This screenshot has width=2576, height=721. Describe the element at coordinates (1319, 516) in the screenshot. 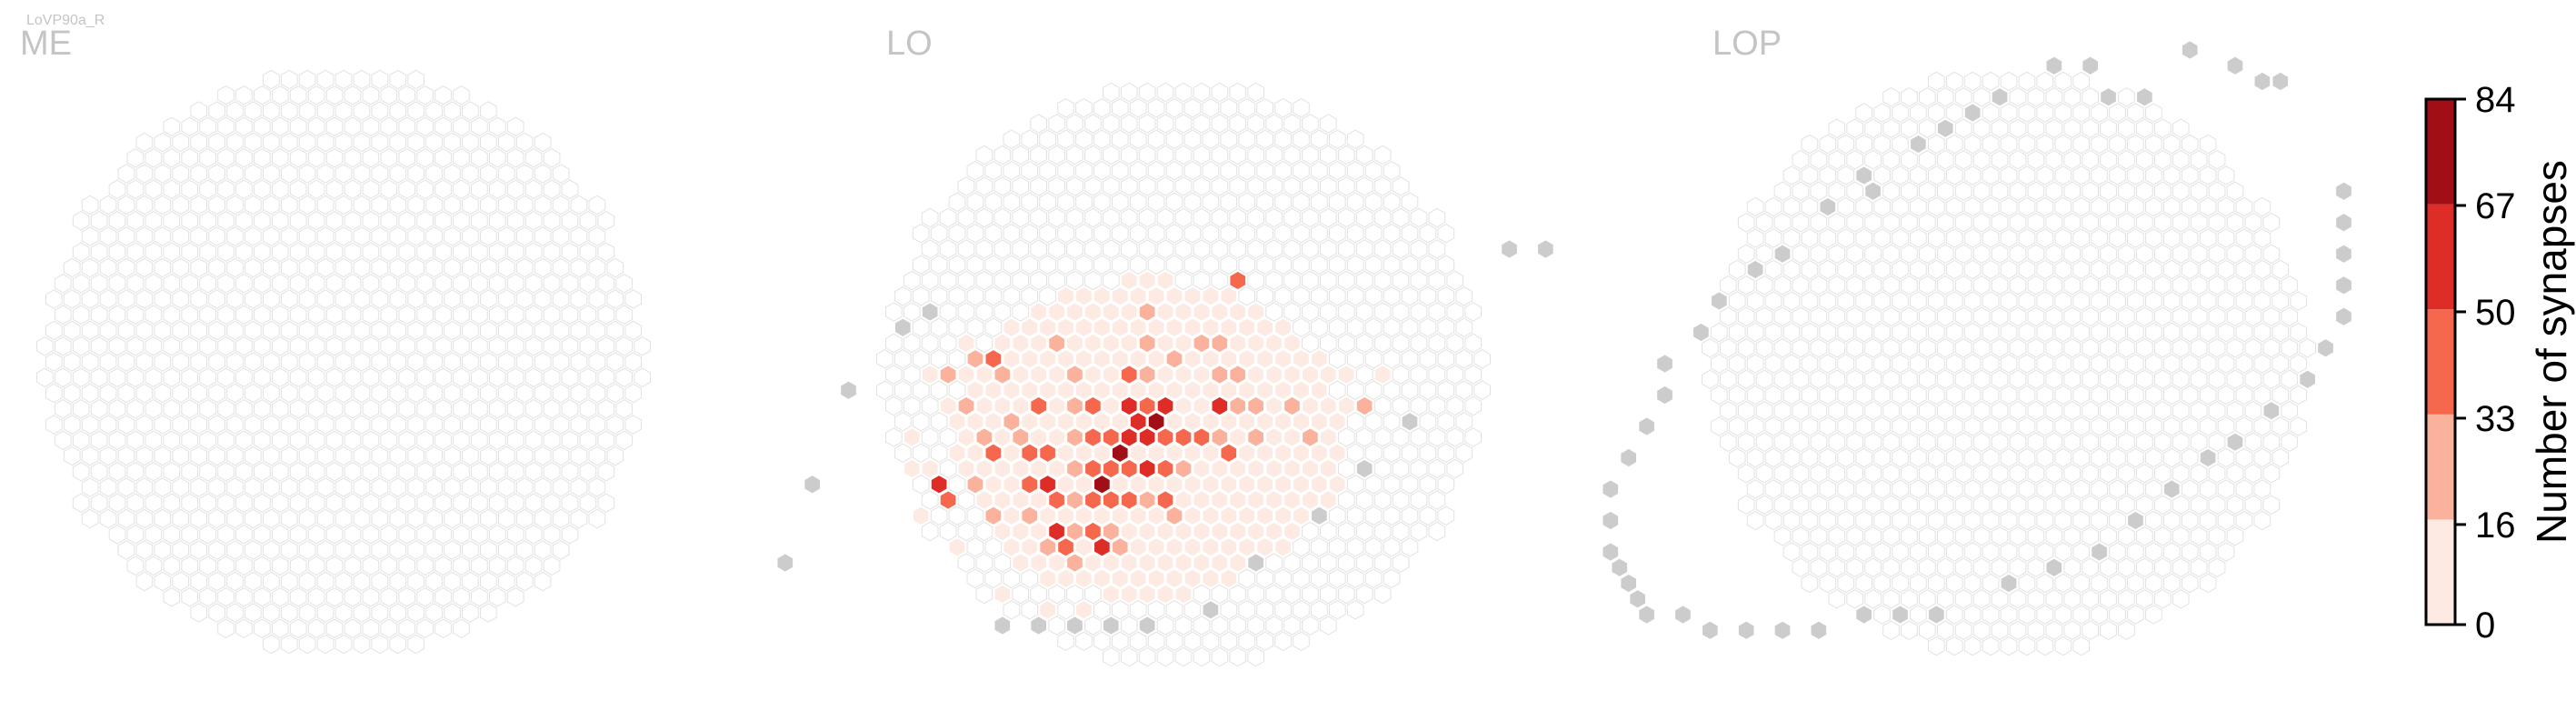

I see `outside-cell` at that location.